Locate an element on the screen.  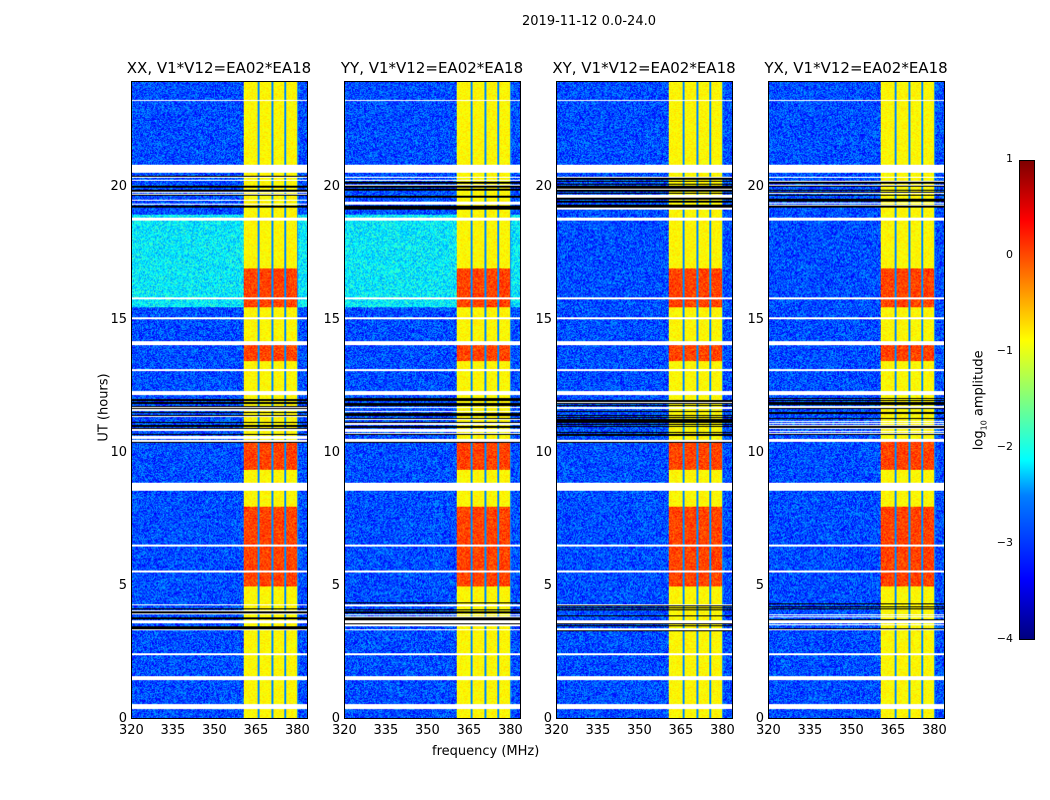
panel-title: YY, V1*V12=EA02*EA18 is located at coordinates (432, 68).